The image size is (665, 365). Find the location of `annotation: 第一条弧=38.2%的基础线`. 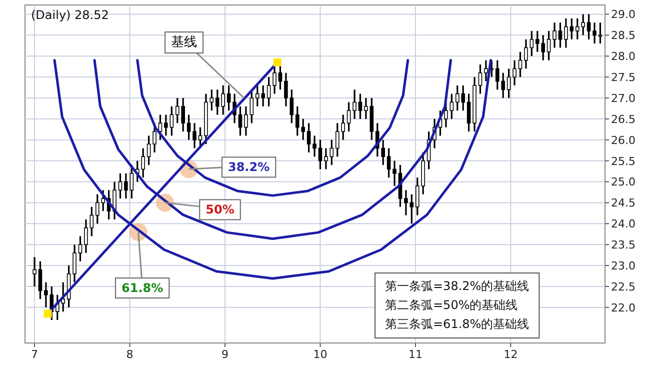

annotation: 第一条弧=38.2%的基础线 is located at coordinates (457, 286).